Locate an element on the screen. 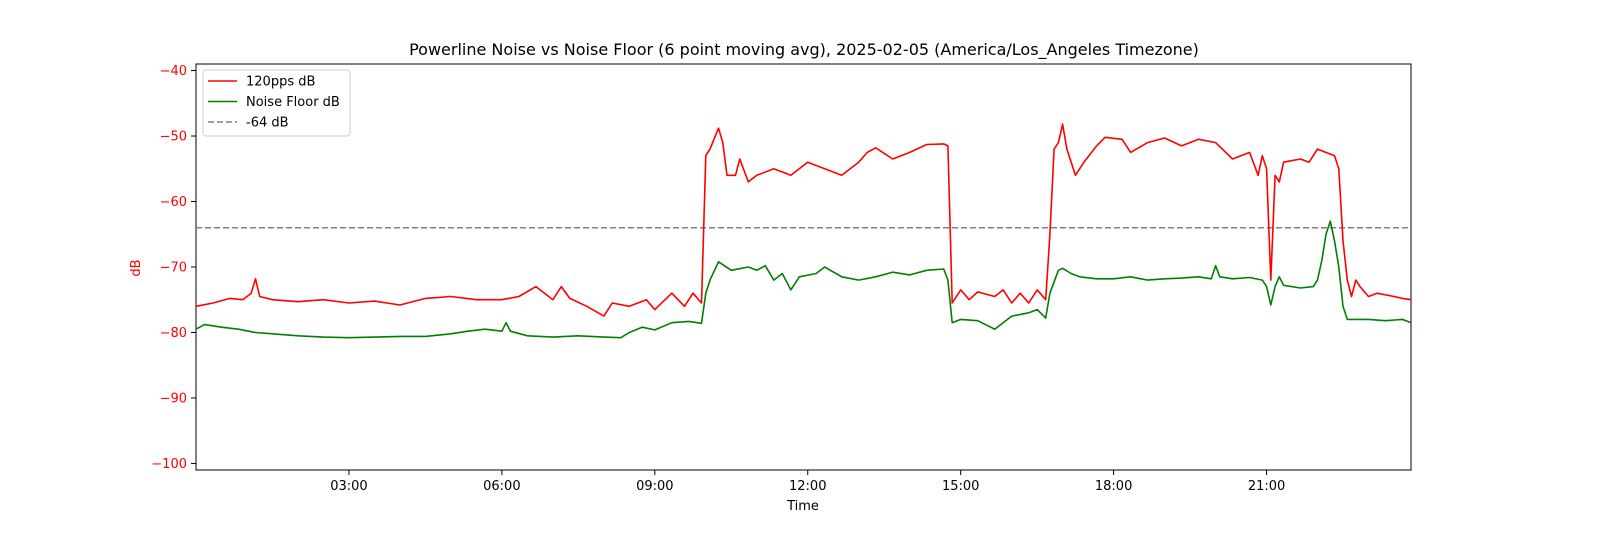 Image resolution: width=1600 pixels, height=540 pixels. x-tick-label: 15:00 is located at coordinates (960, 486).